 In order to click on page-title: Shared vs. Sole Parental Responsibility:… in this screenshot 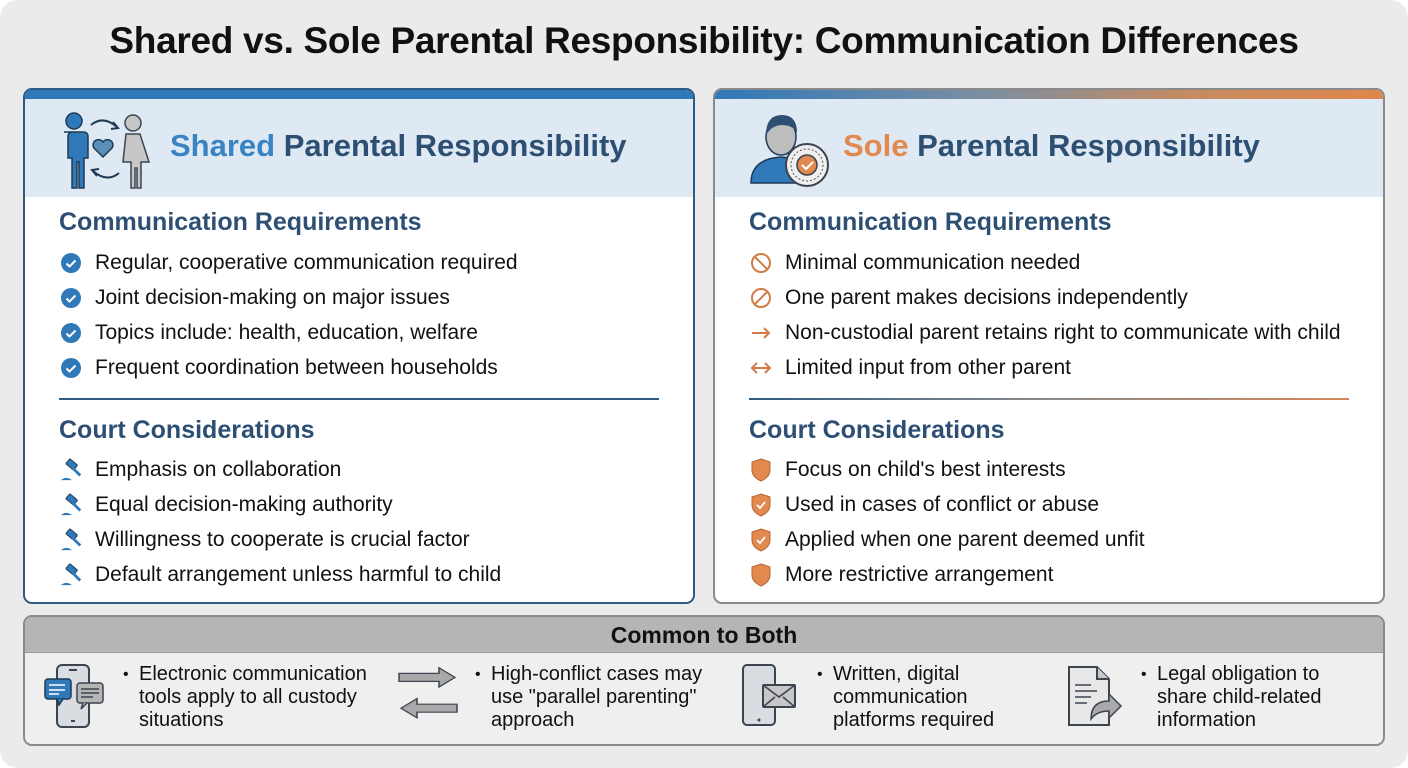, I will do `click(704, 40)`.